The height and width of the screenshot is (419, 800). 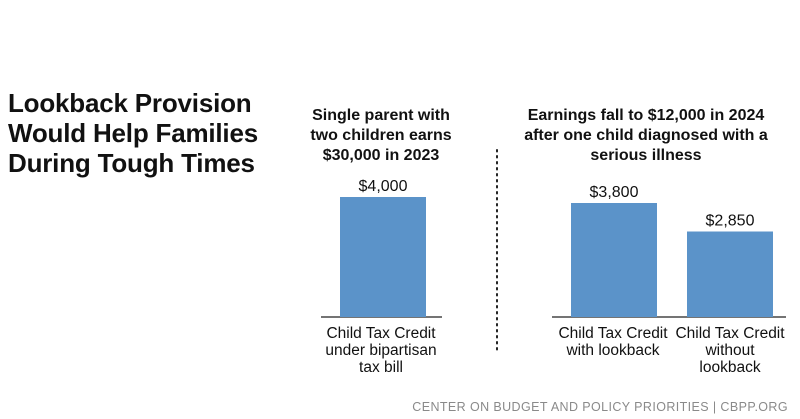 I want to click on title-line: During Tough Times, so click(x=131, y=163).